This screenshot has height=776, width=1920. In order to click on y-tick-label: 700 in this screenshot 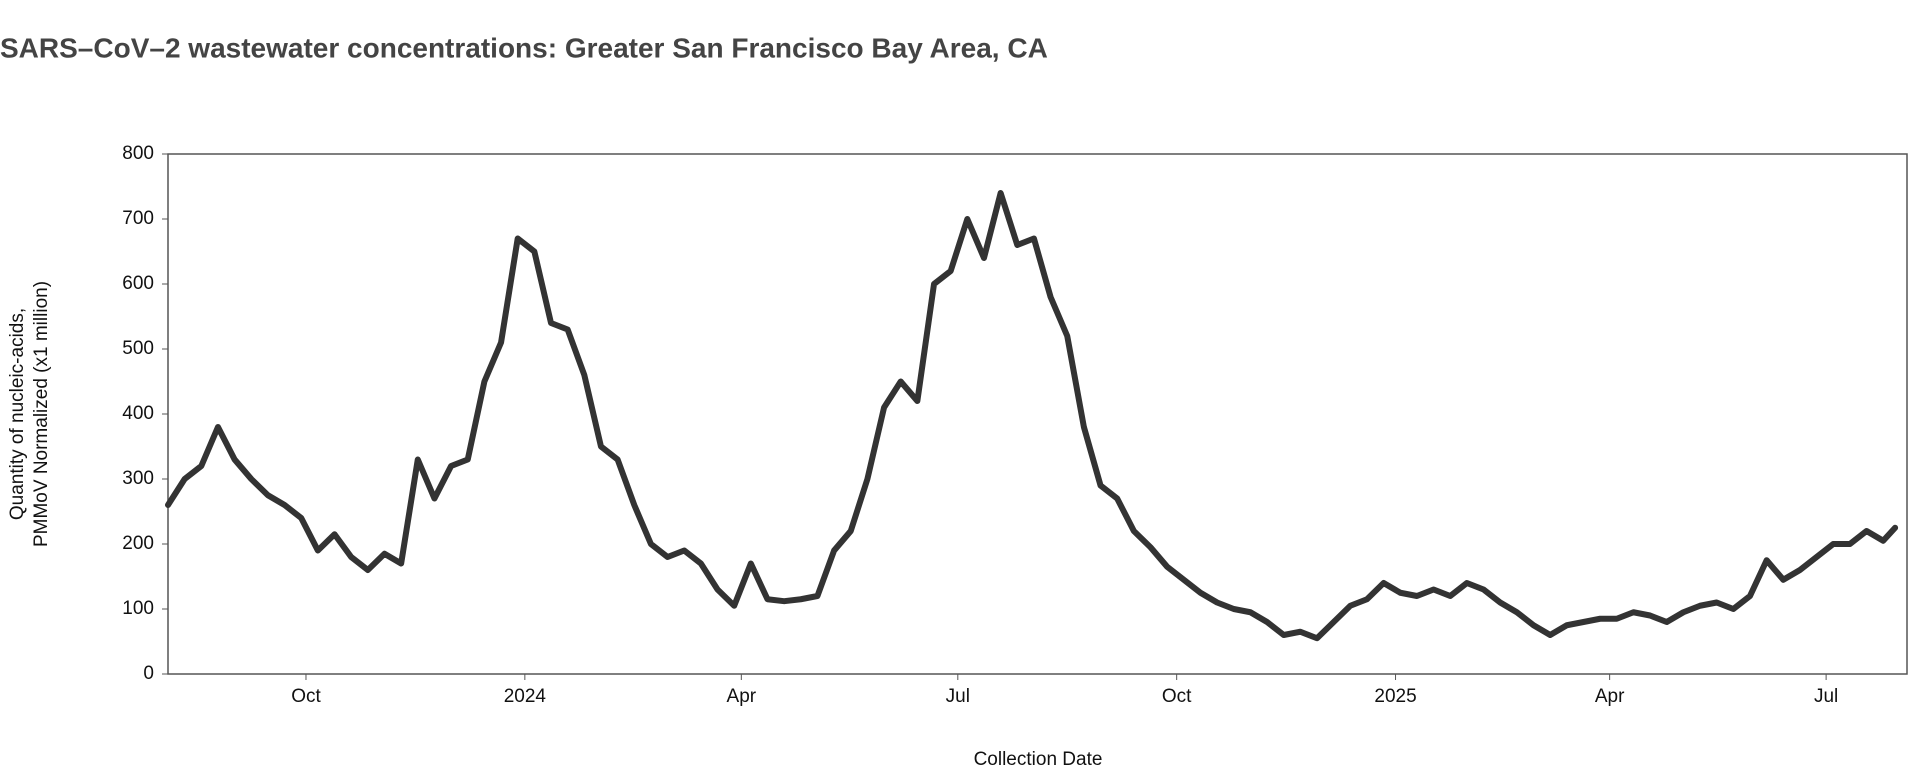, I will do `click(138, 218)`.